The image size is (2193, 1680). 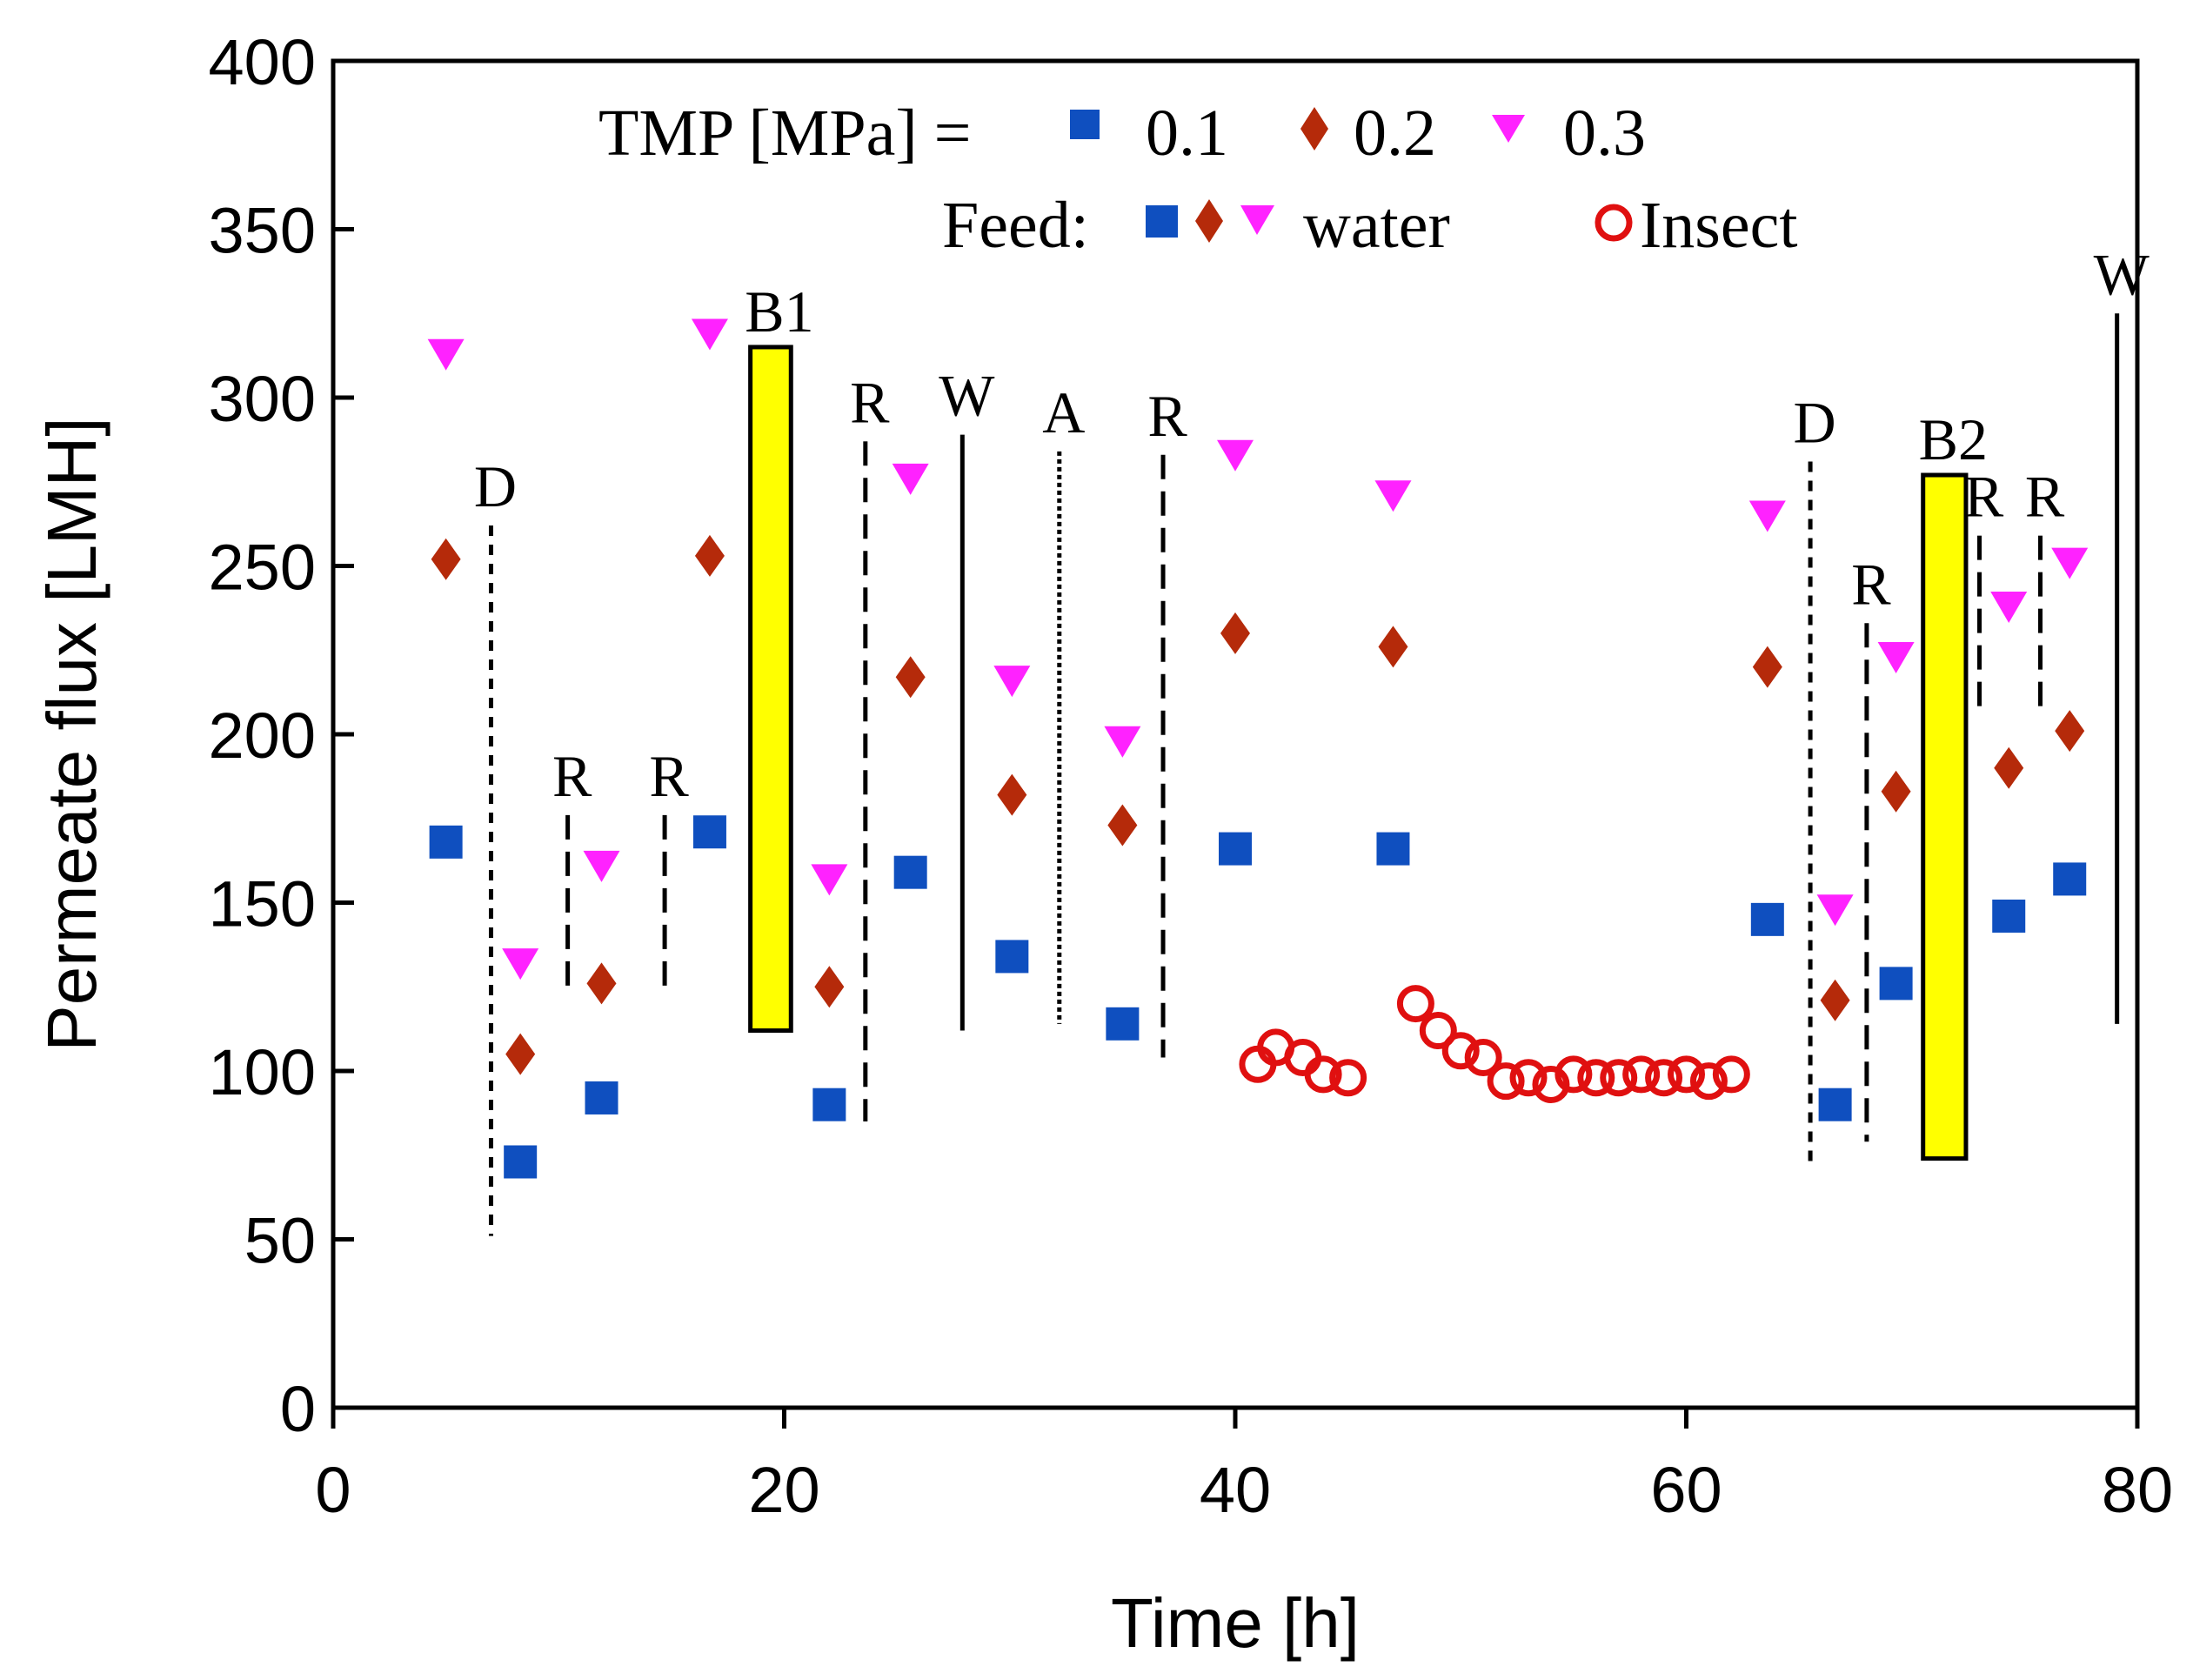 I want to click on legend-tmp-label: TMP [MPa] =, so click(x=785, y=133).